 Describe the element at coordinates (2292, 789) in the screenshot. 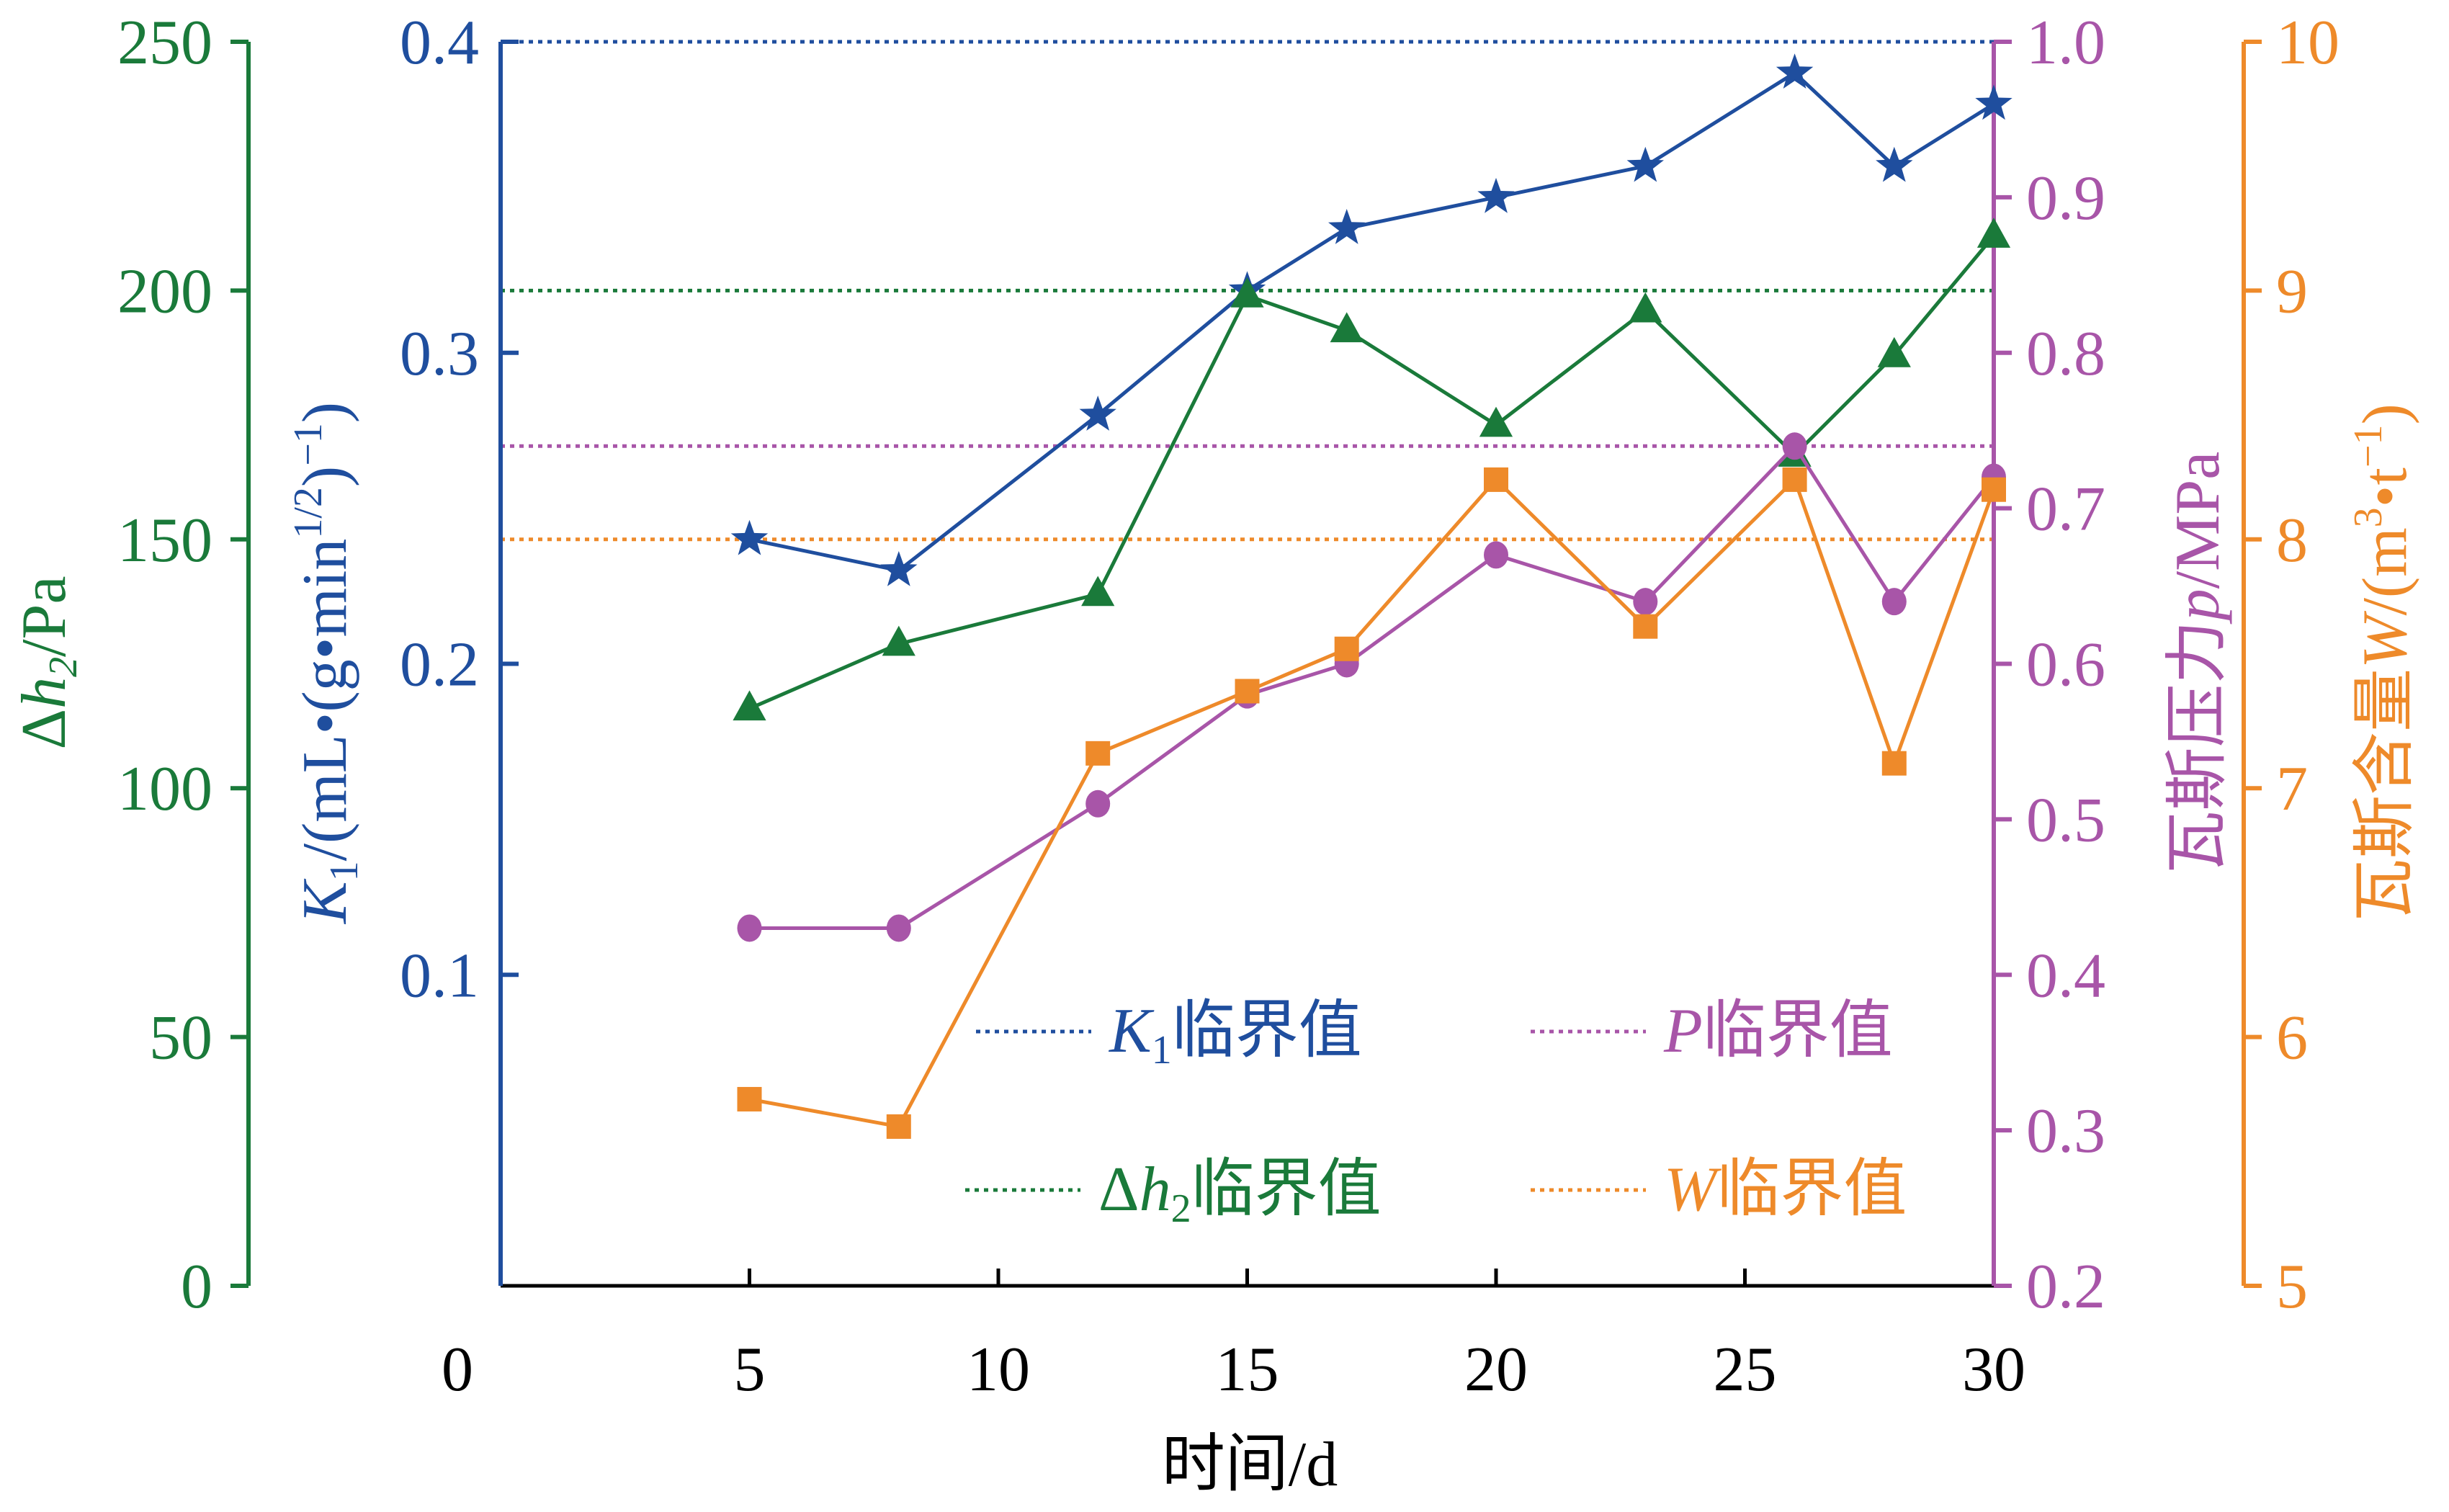

I see `w-tick-label: 7` at that location.